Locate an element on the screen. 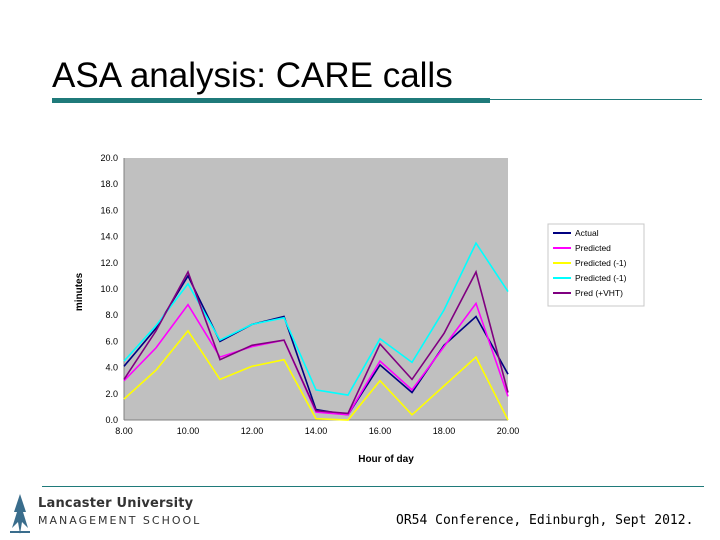  y-tick-label: 12.0 is located at coordinates (109, 263).